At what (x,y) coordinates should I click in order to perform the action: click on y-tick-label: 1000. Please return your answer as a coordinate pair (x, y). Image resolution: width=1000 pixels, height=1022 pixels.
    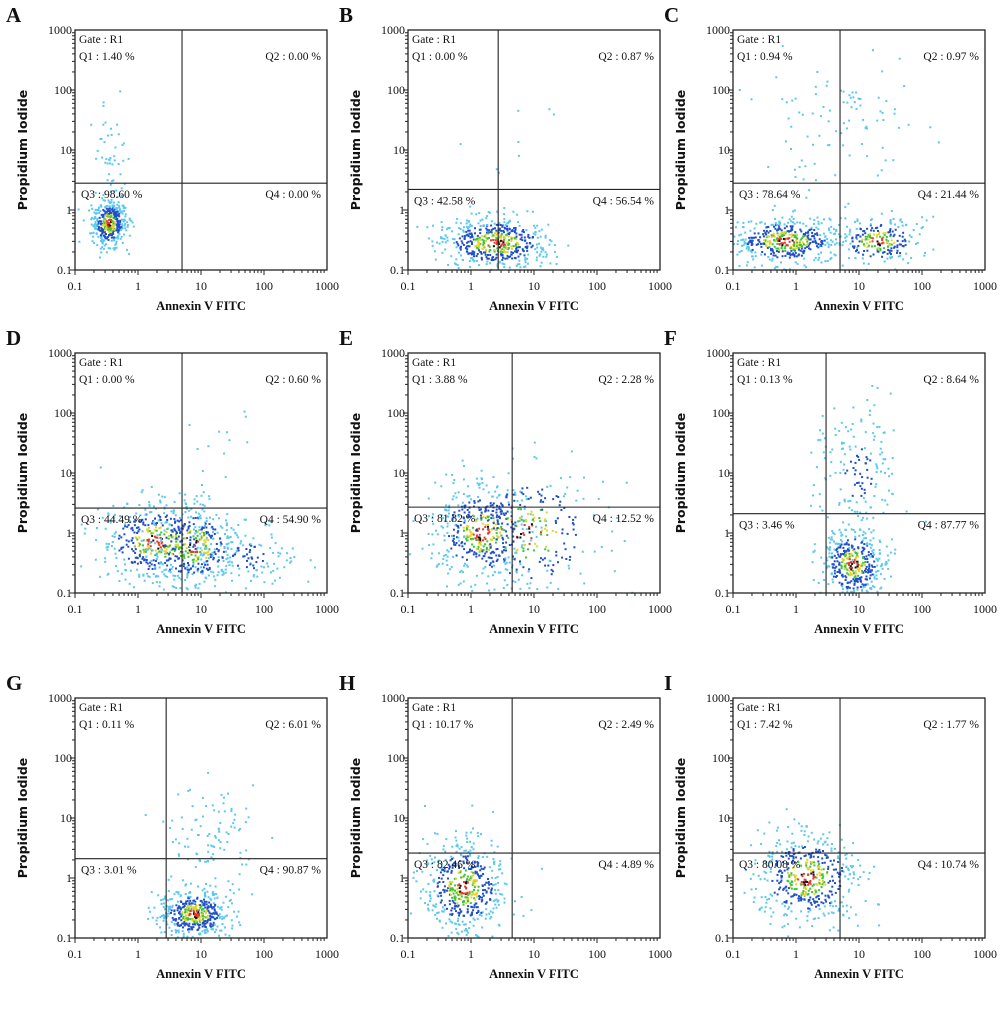
    Looking at the image, I should click on (718, 30).